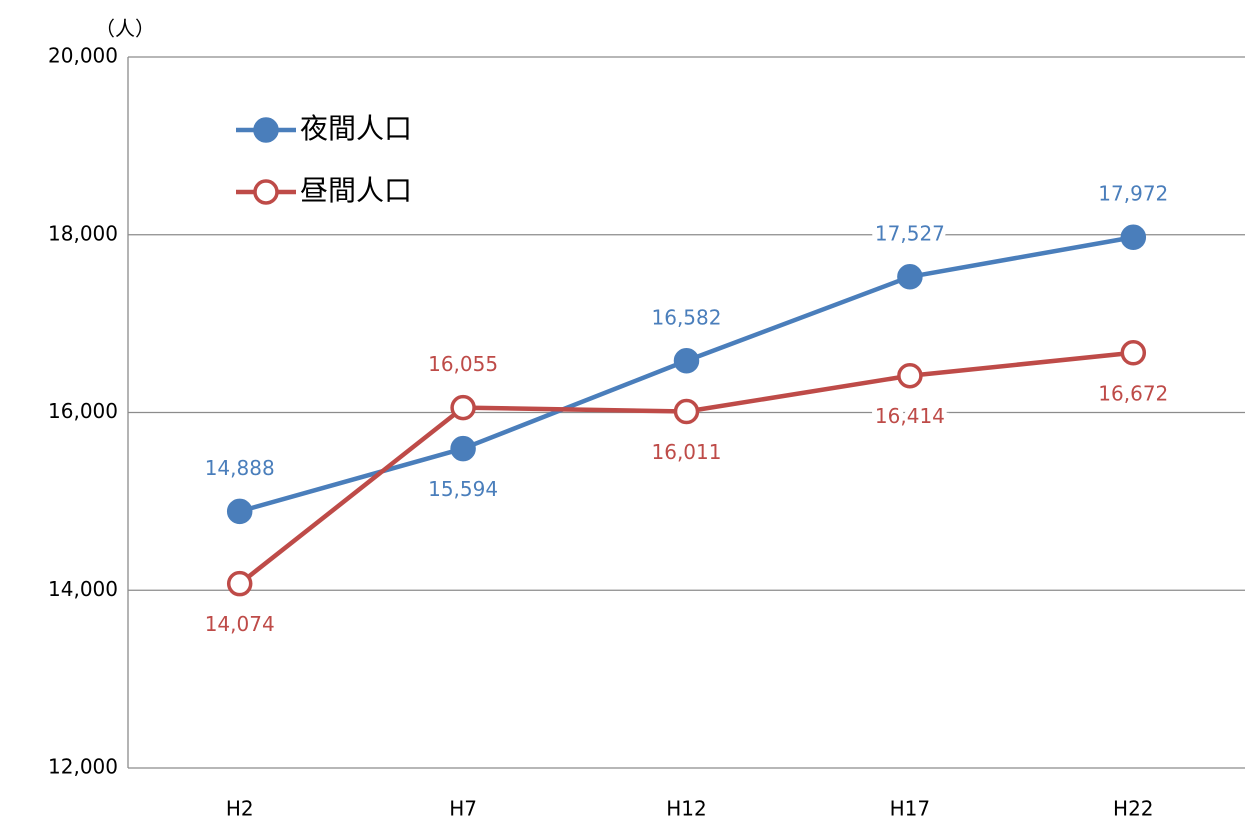  Describe the element at coordinates (687, 317) in the screenshot. I see `data-label: 16,582` at that location.